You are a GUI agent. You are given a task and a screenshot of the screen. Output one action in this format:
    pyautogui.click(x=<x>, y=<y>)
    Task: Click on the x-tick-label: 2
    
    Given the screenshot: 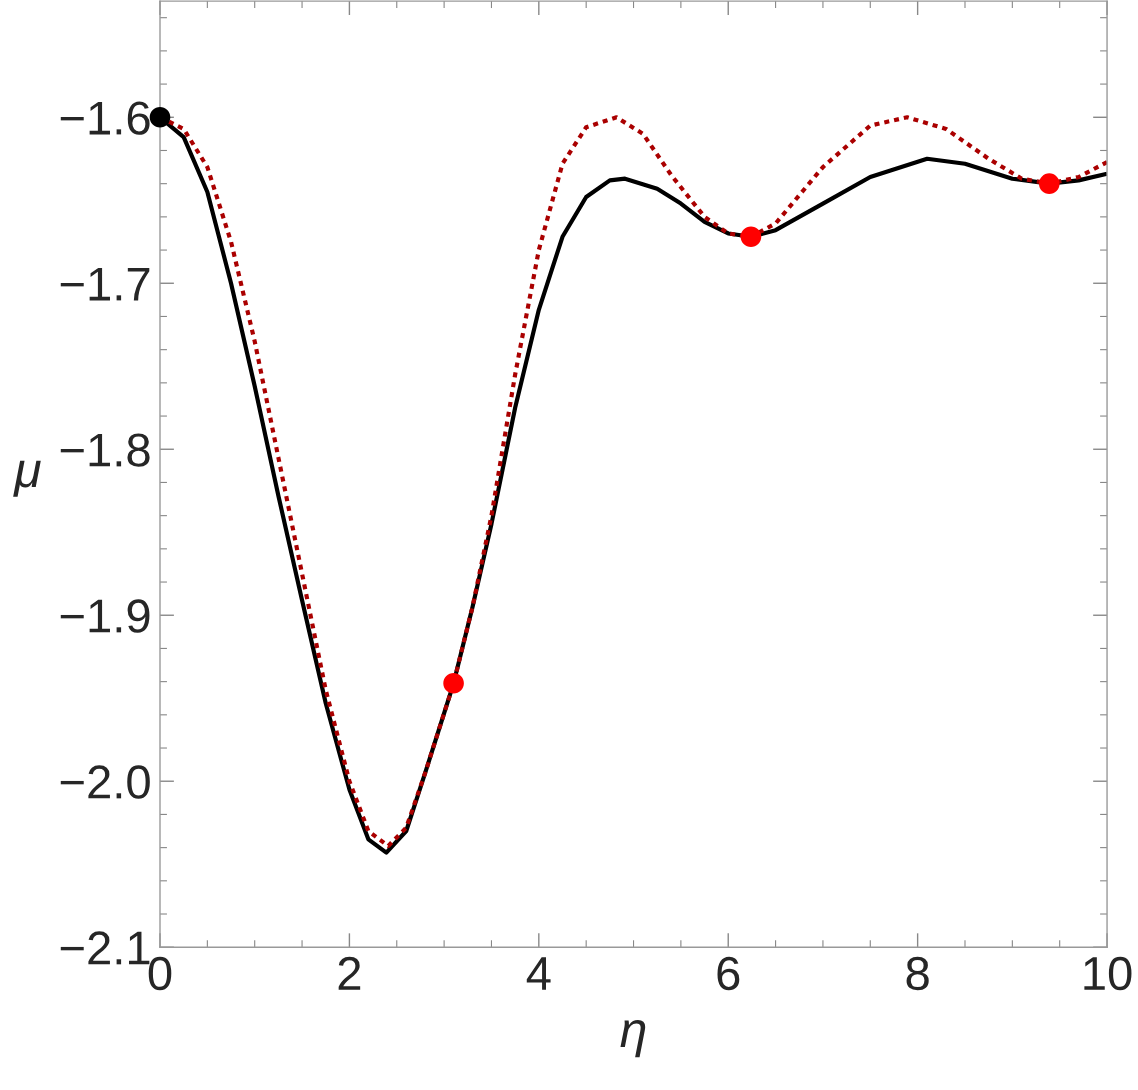 What is the action you would take?
    pyautogui.click(x=349, y=973)
    